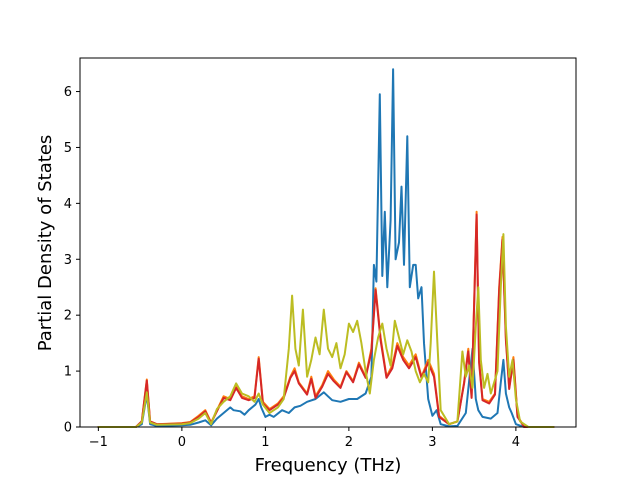 This screenshot has height=480, width=640. Describe the element at coordinates (265, 442) in the screenshot. I see `x-tick-label: 1` at that location.